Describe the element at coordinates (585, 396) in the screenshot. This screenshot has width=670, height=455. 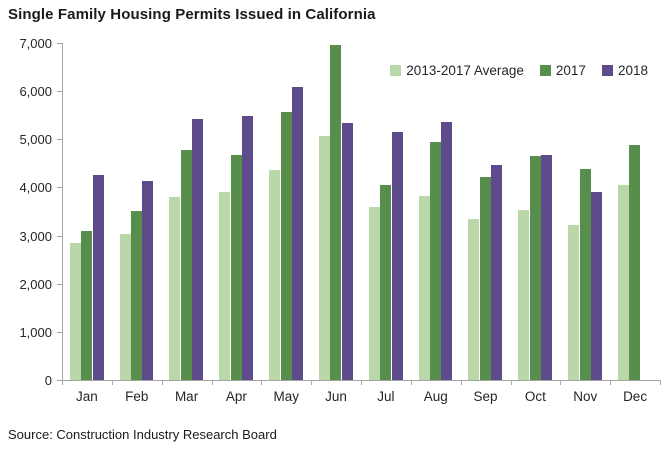
I see `x-axis-tick-label: Nov` at that location.